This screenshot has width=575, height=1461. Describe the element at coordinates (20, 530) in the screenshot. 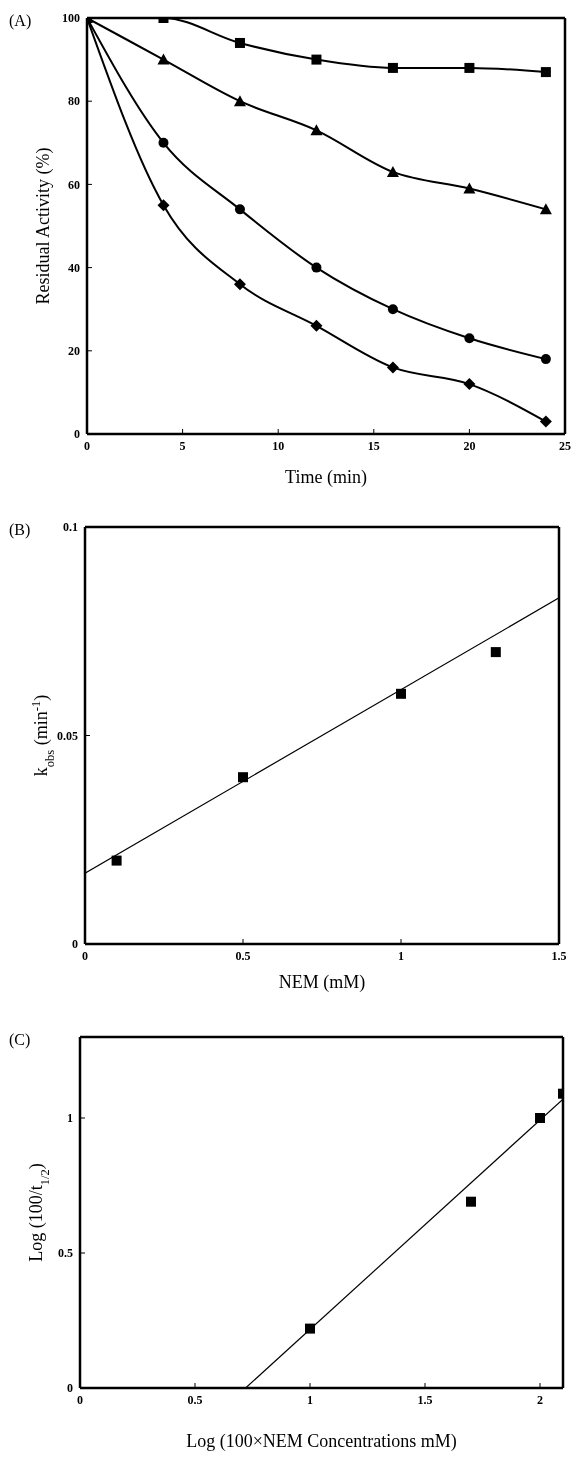

I see `chart-title: (B)` at that location.